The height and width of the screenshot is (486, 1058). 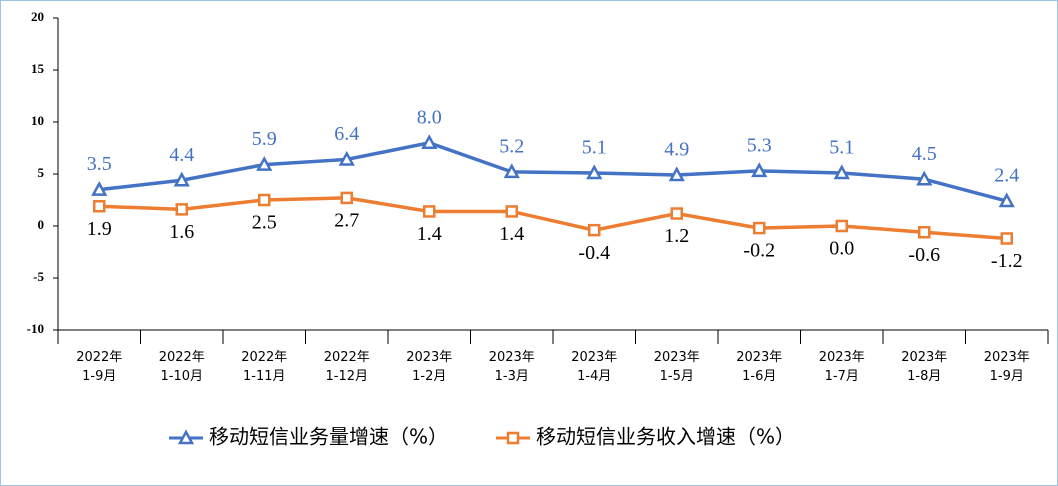 What do you see at coordinates (511, 367) in the screenshot?
I see `x-tick-label: 2023年 1-3月` at bounding box center [511, 367].